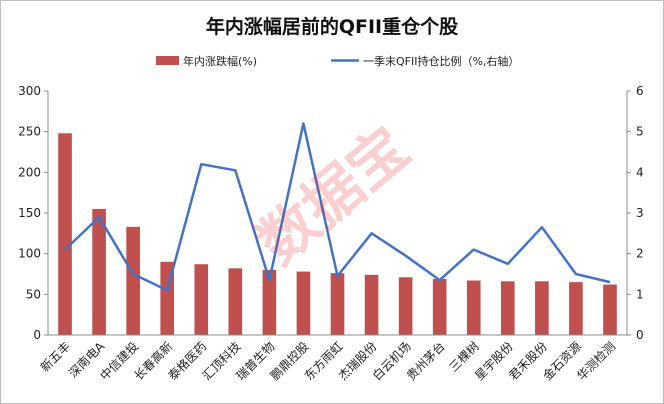  Describe the element at coordinates (640, 213) in the screenshot. I see `y-right-tick-label: 3` at that location.